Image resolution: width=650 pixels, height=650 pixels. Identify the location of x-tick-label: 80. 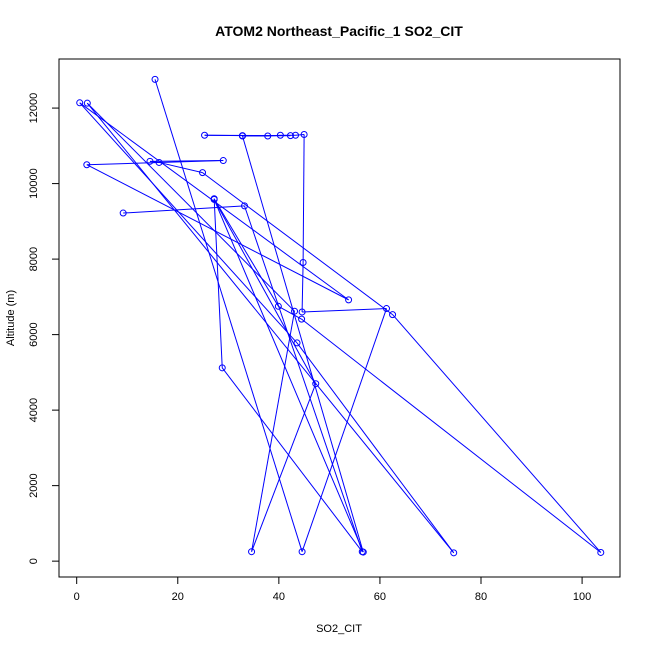
(481, 597).